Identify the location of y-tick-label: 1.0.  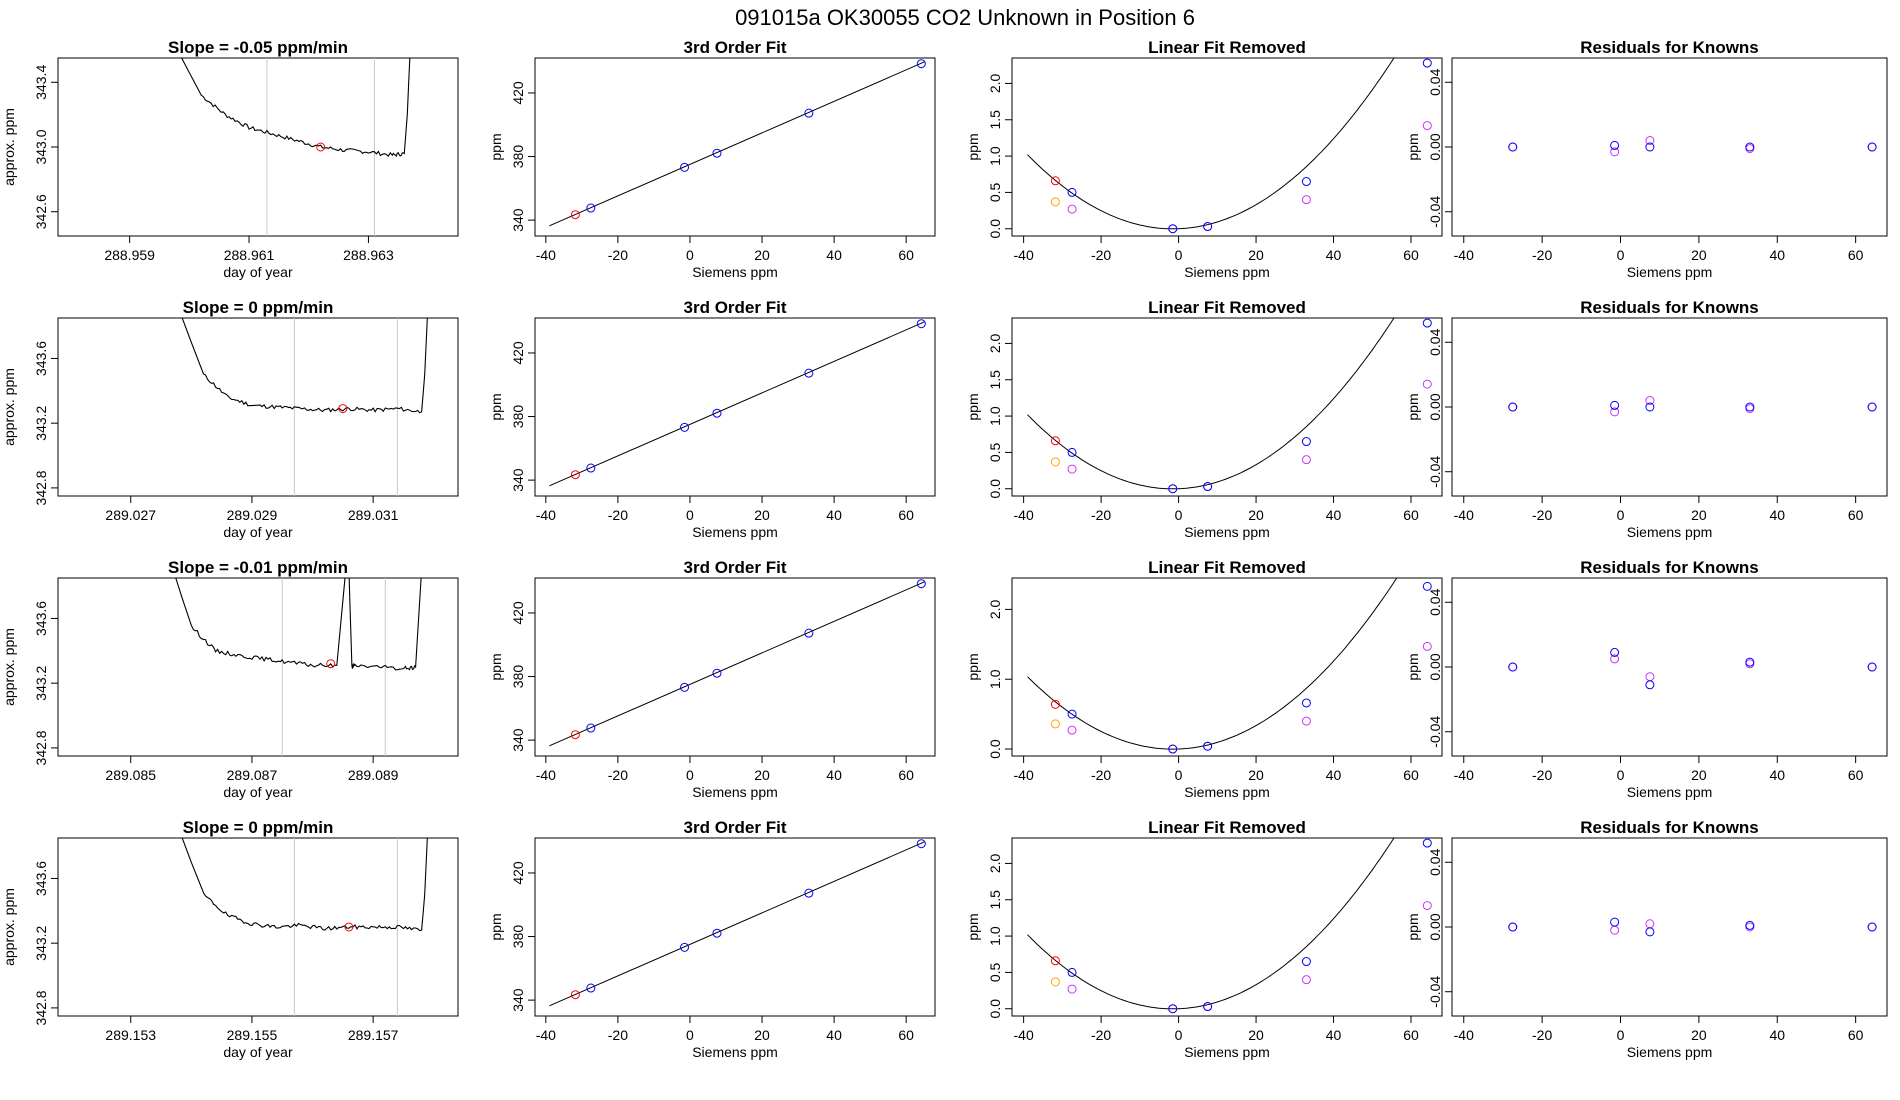
(995, 936).